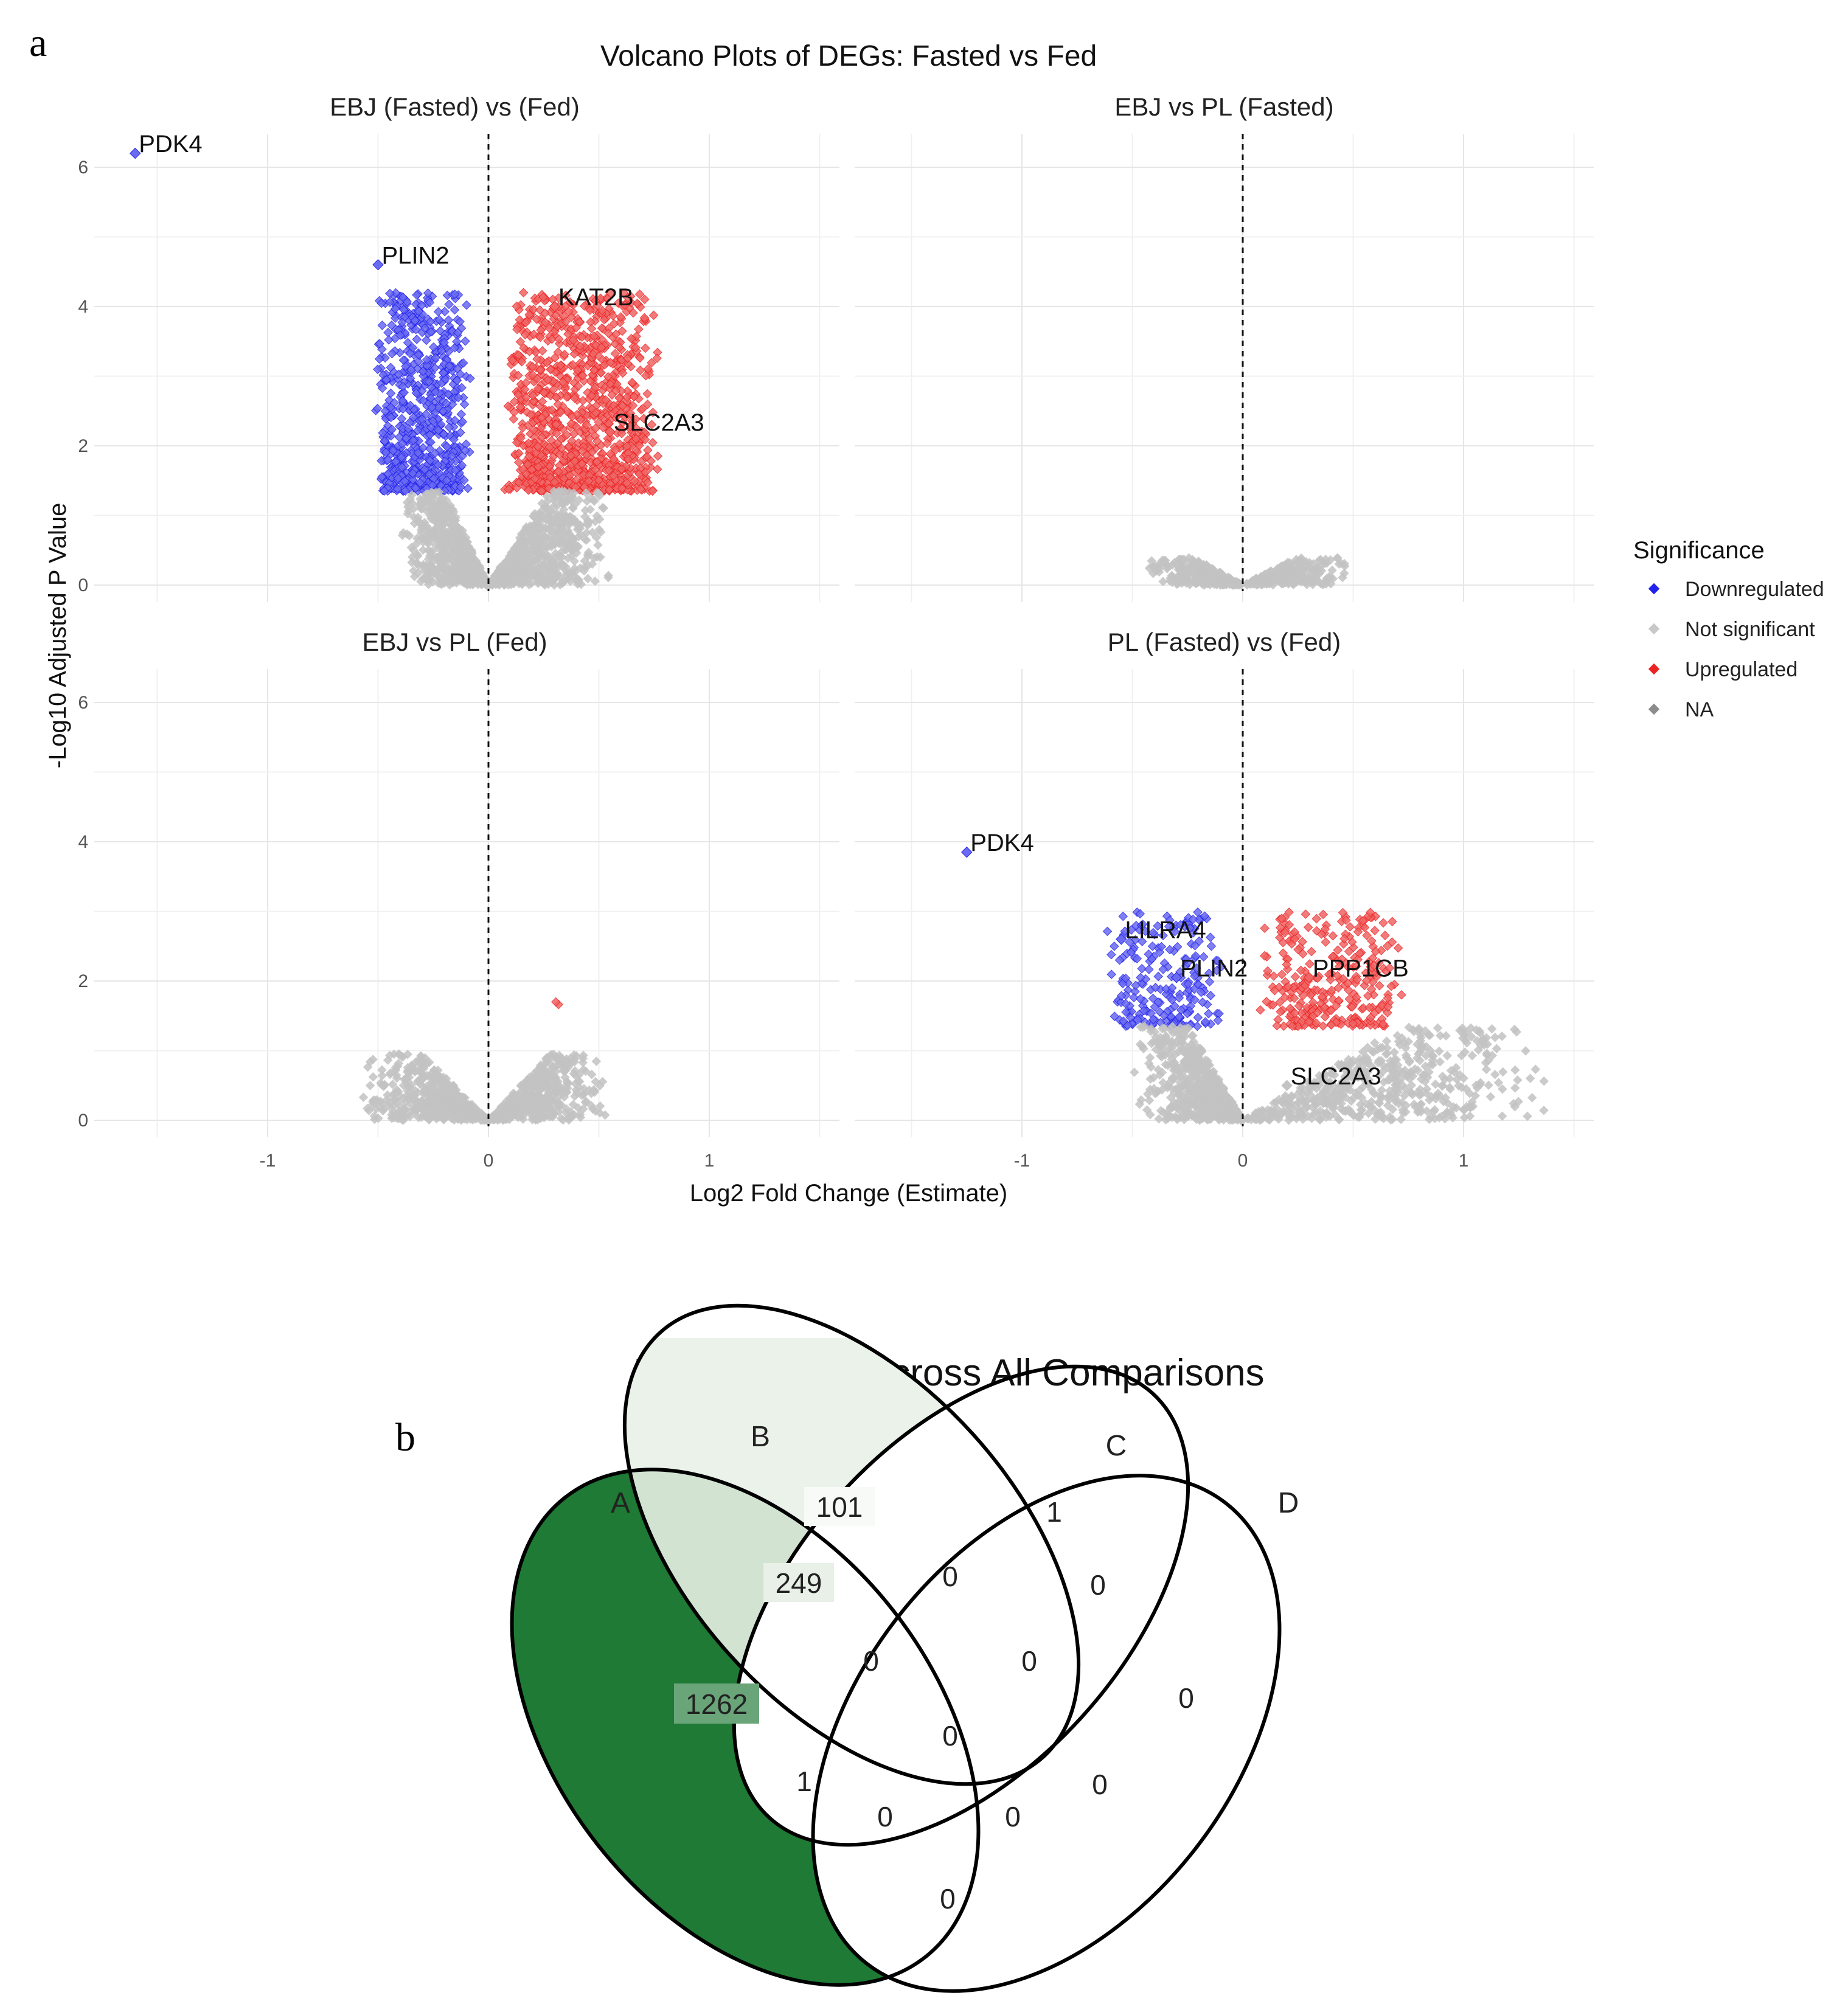 This screenshot has height=2004, width=1848. What do you see at coordinates (467, 882) in the screenshot?
I see `volcano-panel-3: EBJ vs PL (Fed)` at bounding box center [467, 882].